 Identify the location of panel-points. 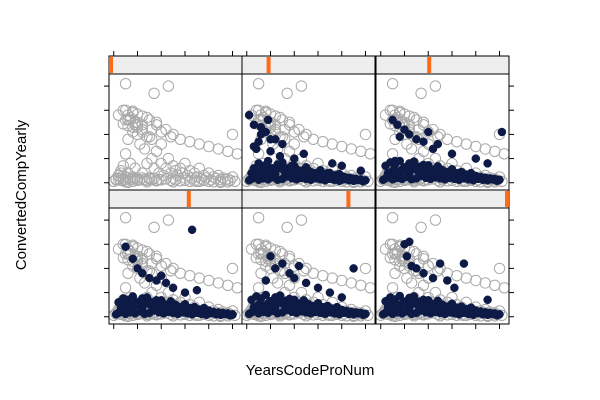
(308, 267).